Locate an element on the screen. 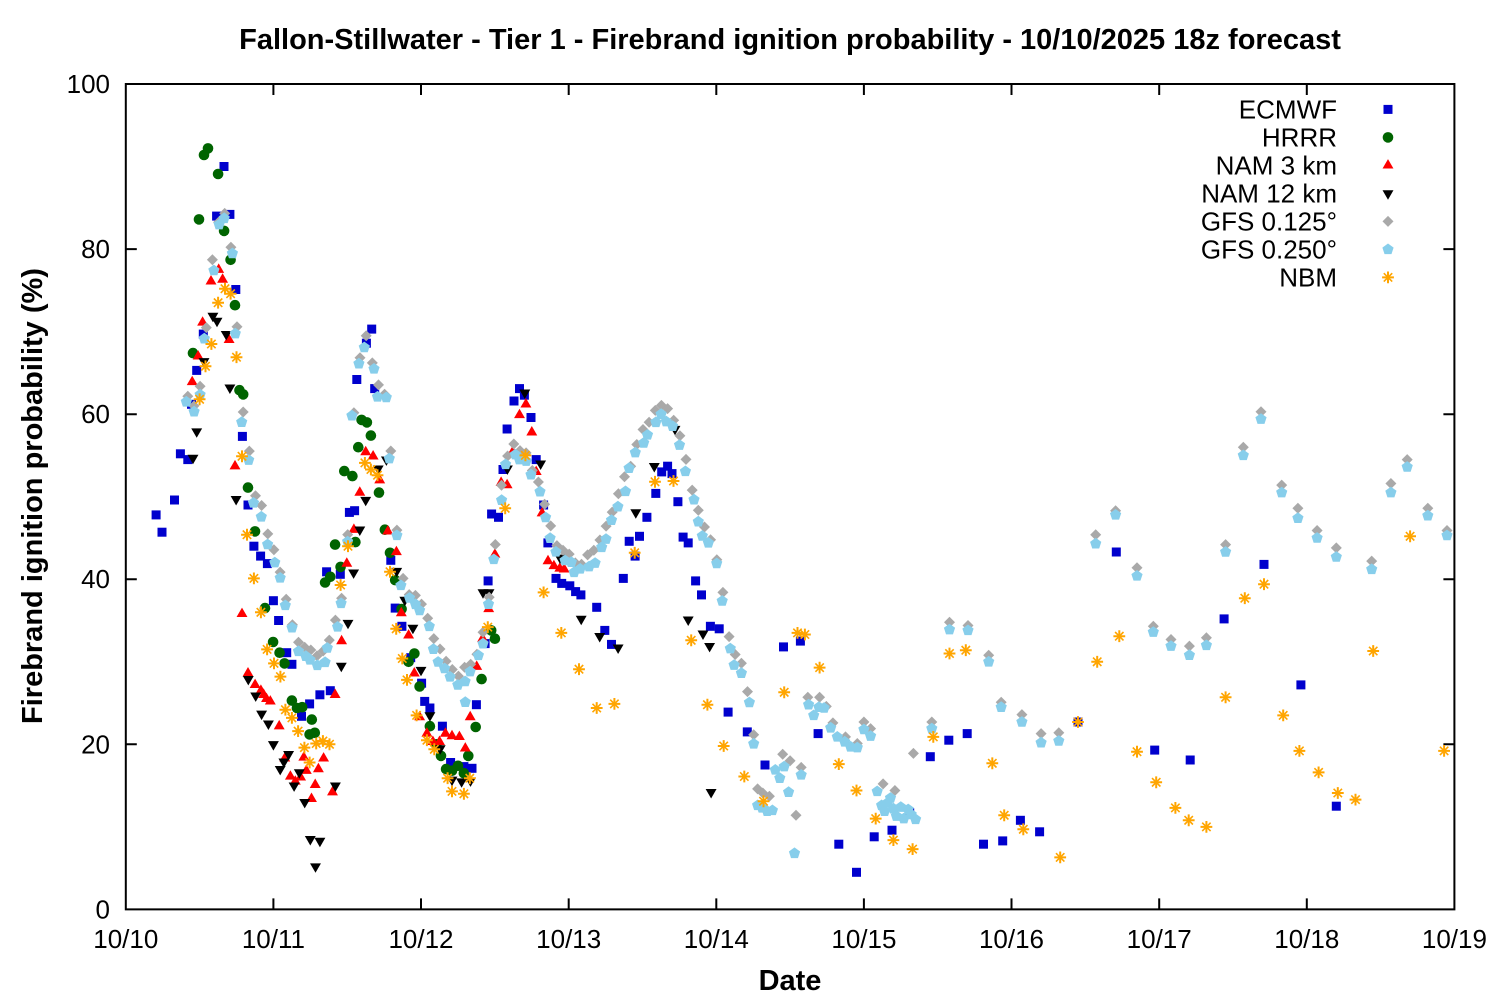 This screenshot has height=1005, width=1500. svg-text: Date is located at coordinates (790, 981).